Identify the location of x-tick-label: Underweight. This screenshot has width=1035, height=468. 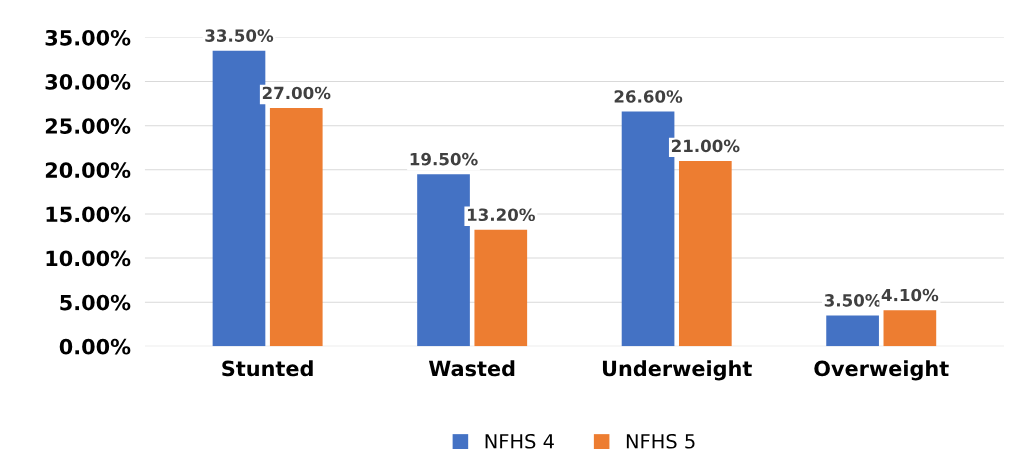
(677, 370).